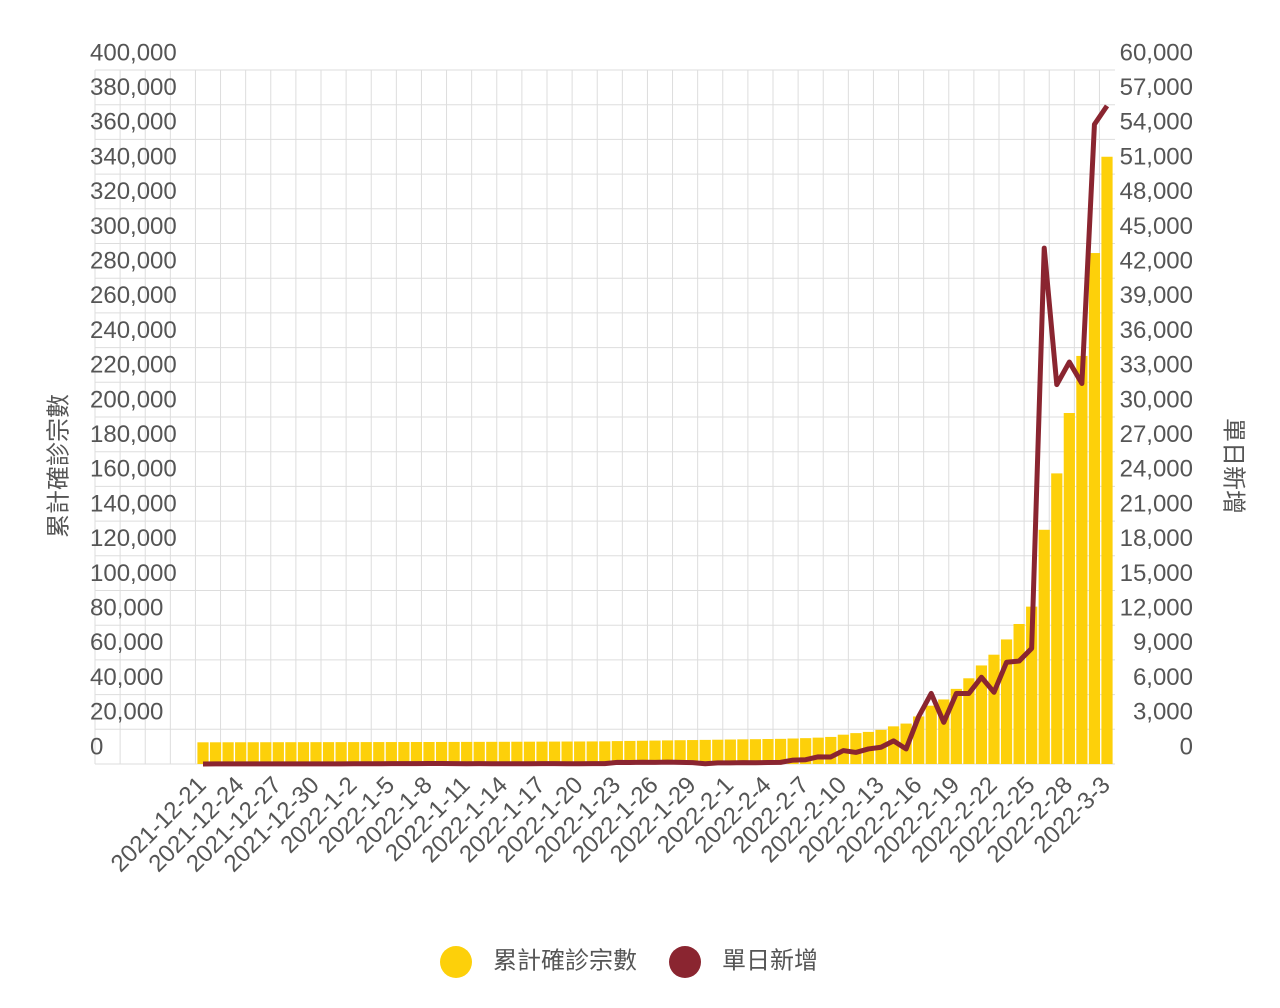 The image size is (1280, 1008). I want to click on y2-tick-label: 18,000, so click(1156, 538).